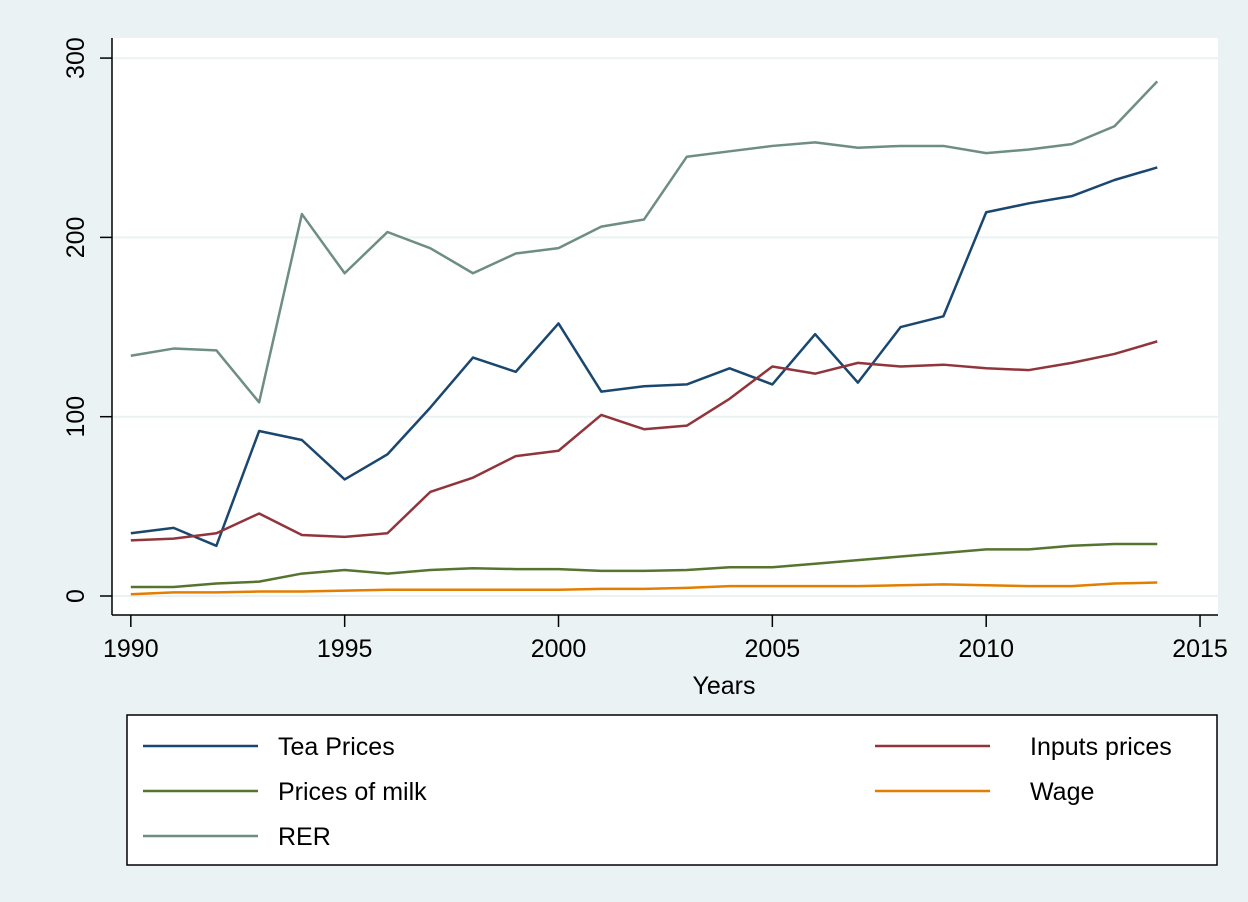 Image resolution: width=1248 pixels, height=902 pixels. What do you see at coordinates (76, 238) in the screenshot?
I see `y-tick-label: 200` at bounding box center [76, 238].